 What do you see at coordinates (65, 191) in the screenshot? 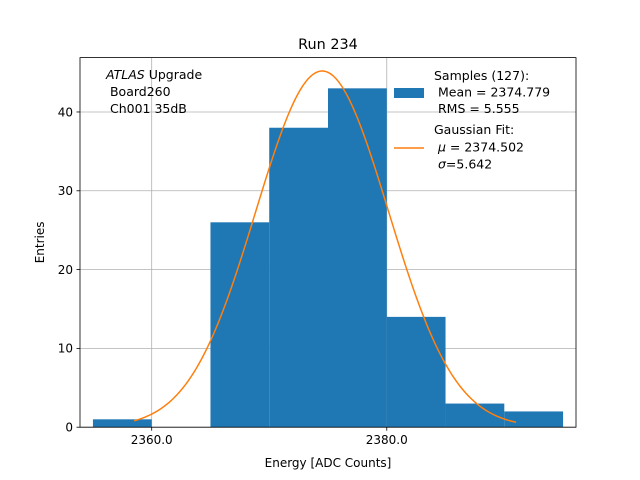
I see `y-tick-label: 30` at bounding box center [65, 191].